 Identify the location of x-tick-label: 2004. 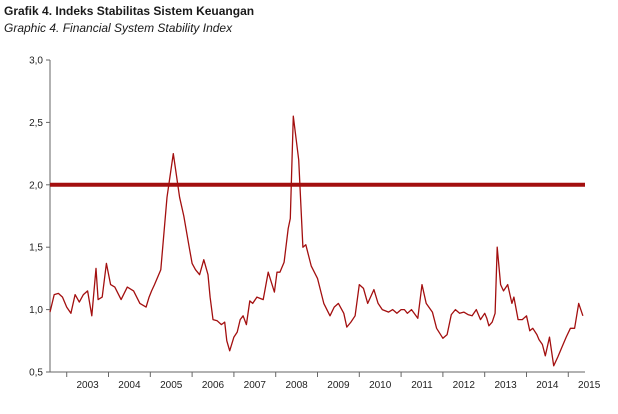
(129, 385).